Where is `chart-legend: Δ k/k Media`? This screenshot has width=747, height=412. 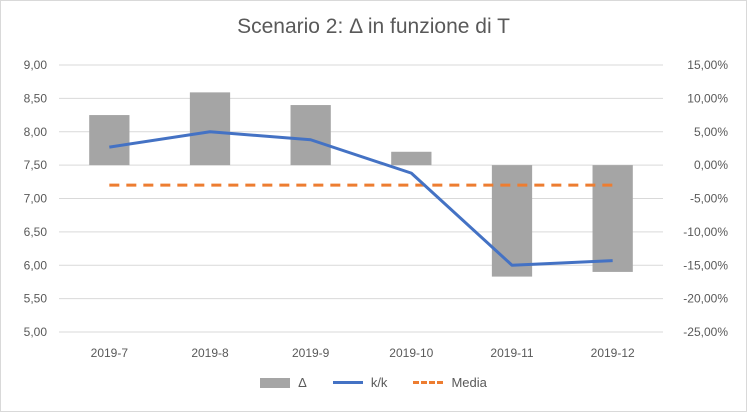
chart-legend: Δ k/k Media is located at coordinates (373, 382).